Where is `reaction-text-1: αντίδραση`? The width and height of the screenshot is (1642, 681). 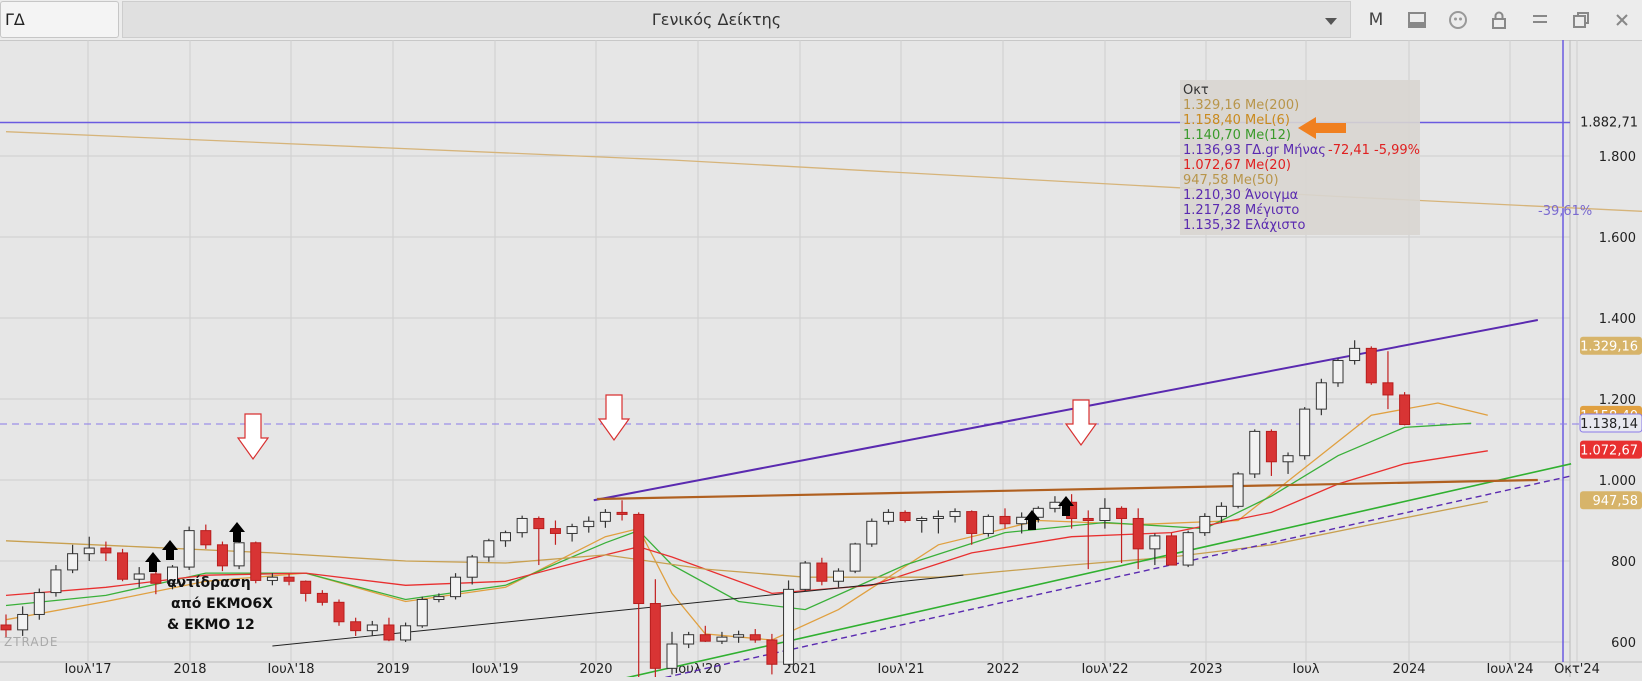
reaction-text-1: αντίδραση is located at coordinates (209, 583).